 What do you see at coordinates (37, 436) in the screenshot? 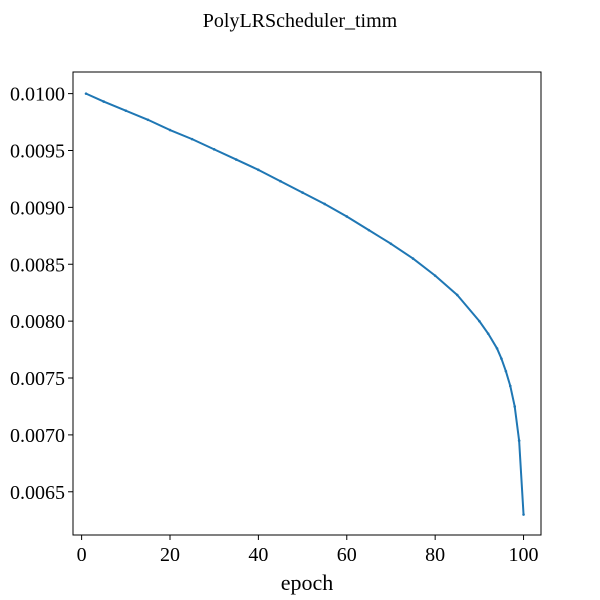
I see `y-tick-label: 0.0070` at bounding box center [37, 436].